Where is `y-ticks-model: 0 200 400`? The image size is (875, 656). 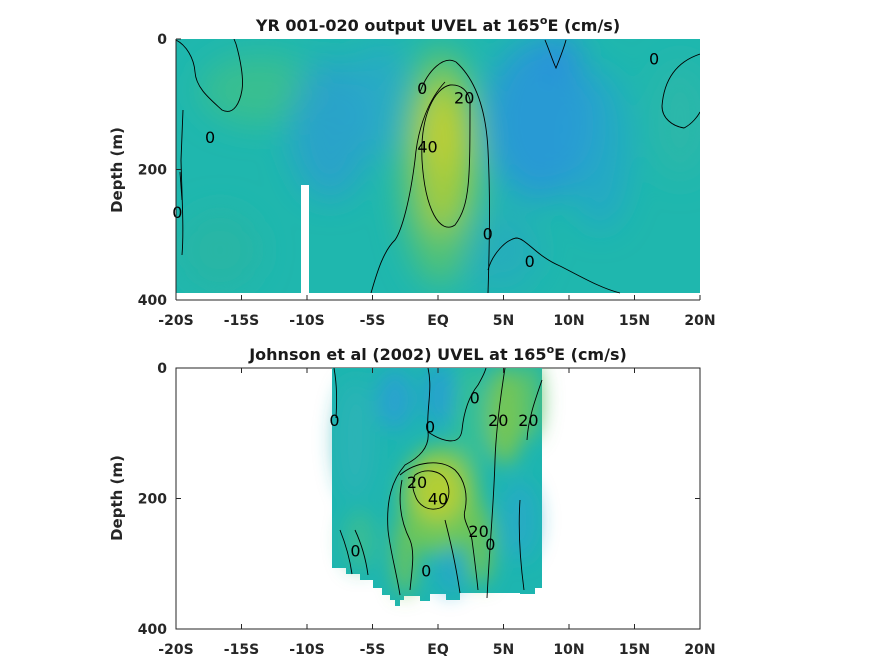
y-ticks-model: 0 200 400 is located at coordinates (159, 170).